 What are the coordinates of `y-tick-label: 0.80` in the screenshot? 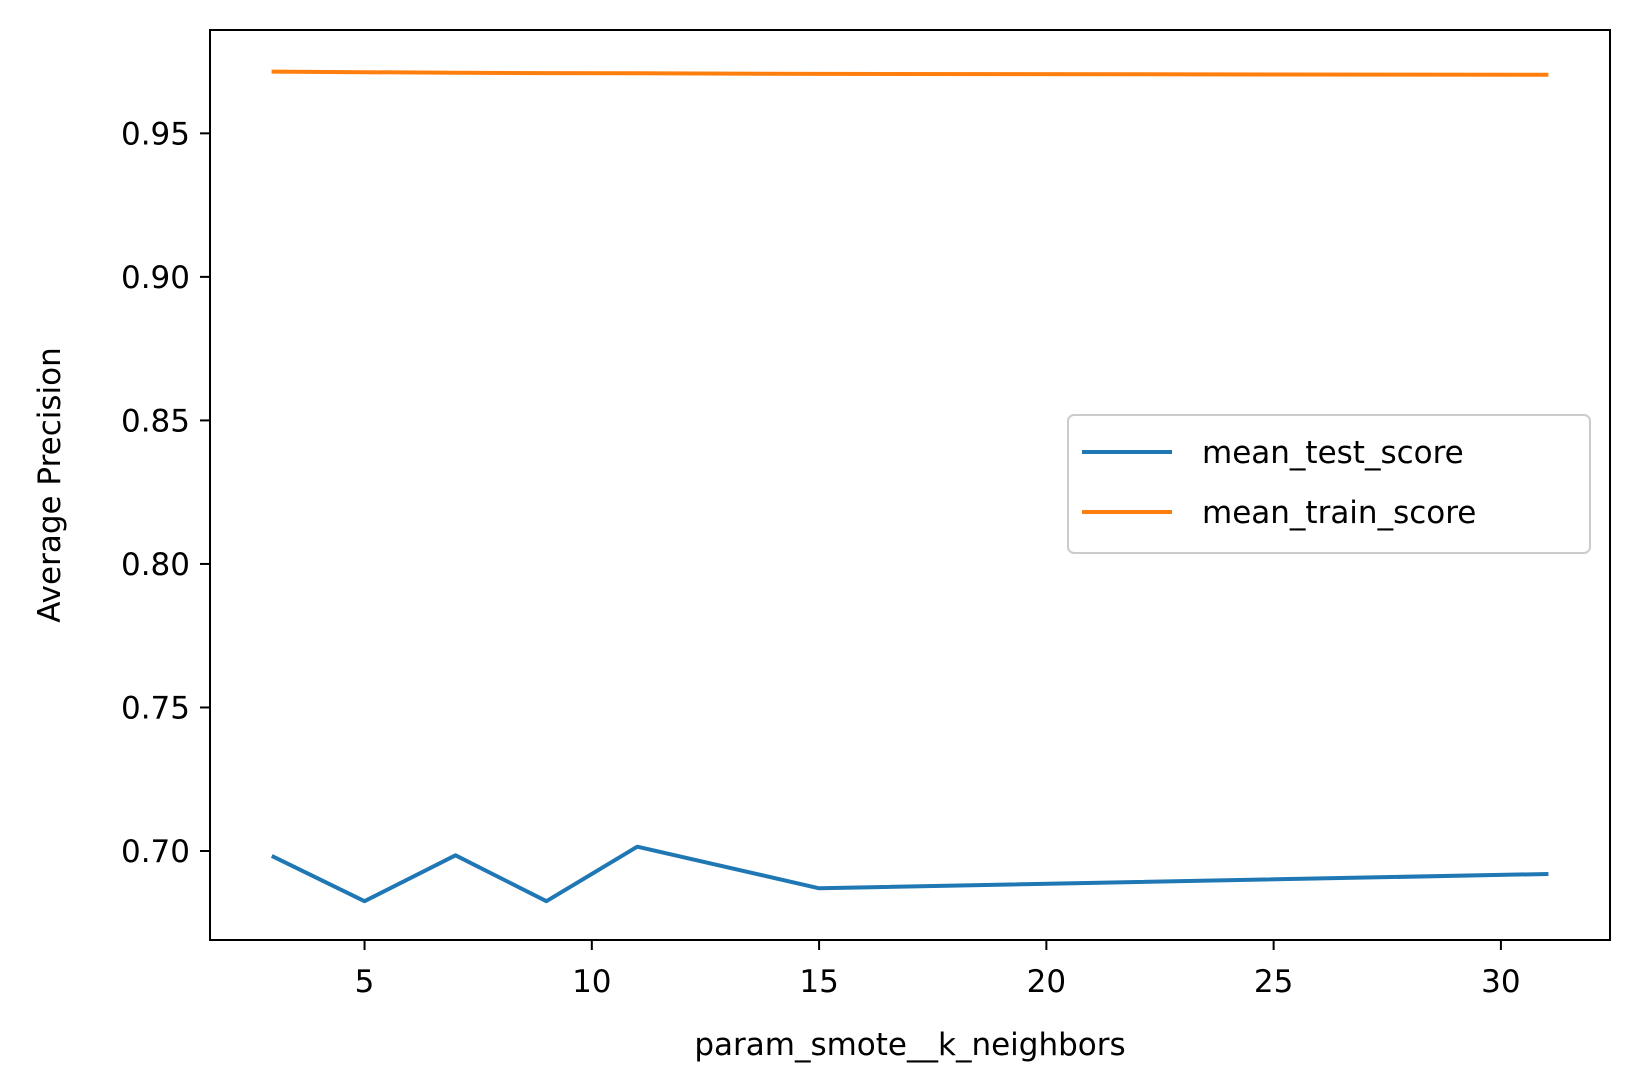 It's located at (155, 565).